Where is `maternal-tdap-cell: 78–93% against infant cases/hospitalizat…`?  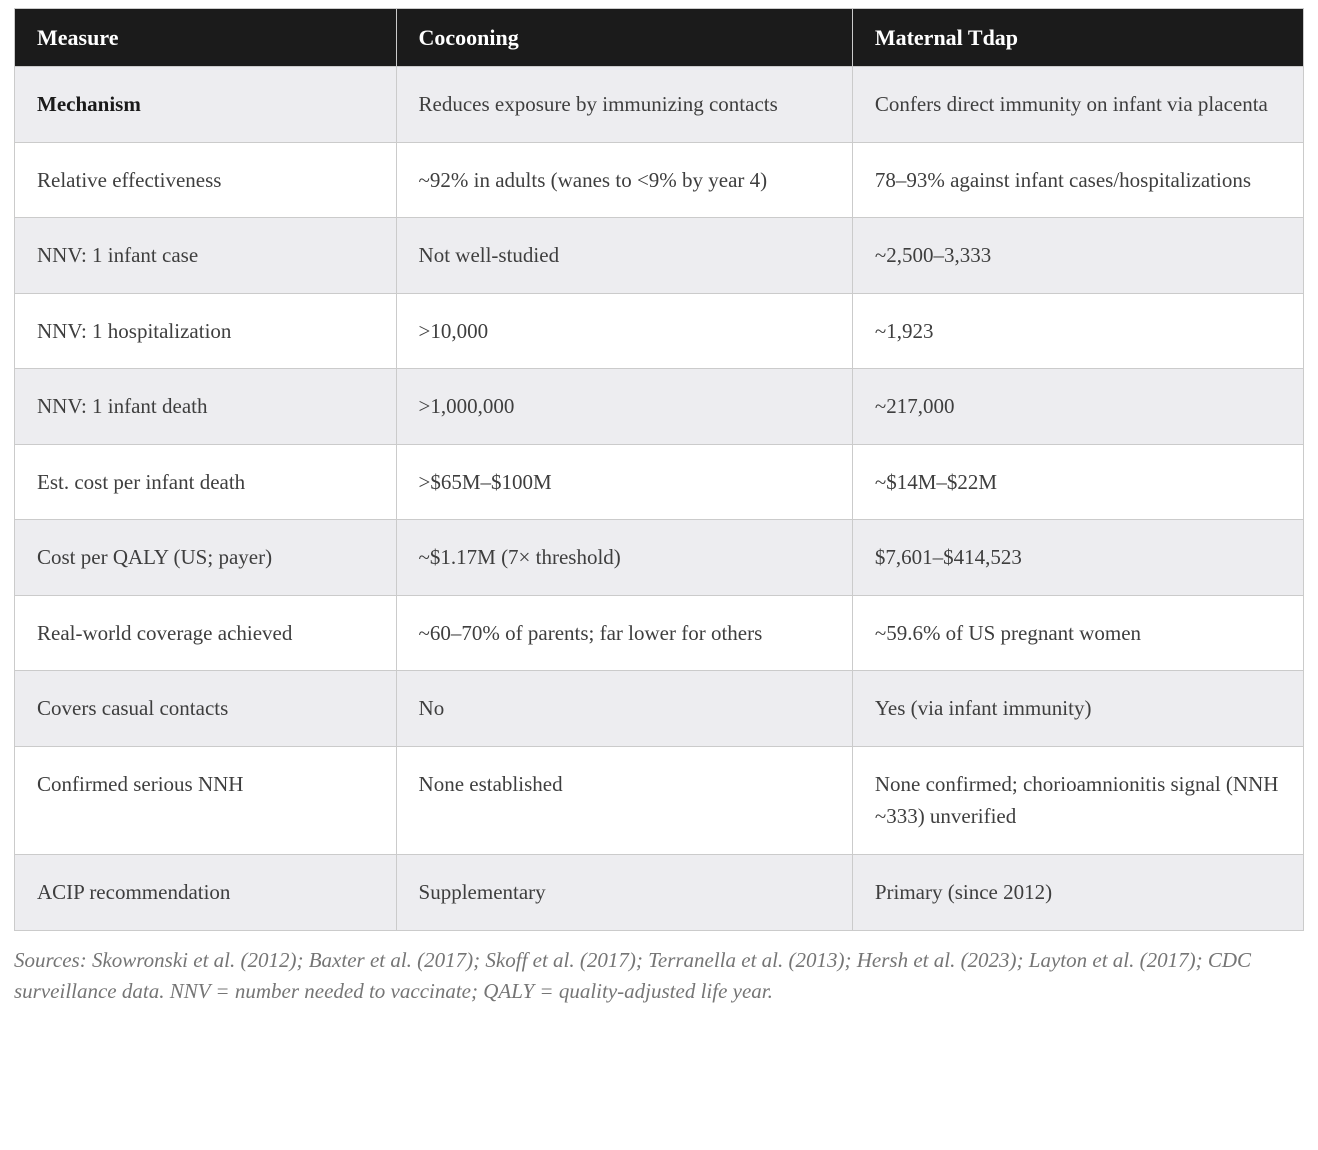
maternal-tdap-cell: 78–93% against infant cases/hospitalizat… is located at coordinates (1078, 180).